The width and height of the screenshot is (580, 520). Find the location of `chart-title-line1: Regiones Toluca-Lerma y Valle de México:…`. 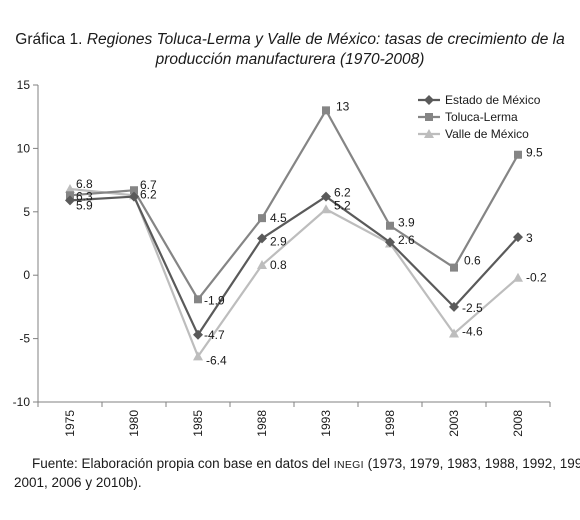

chart-title-line1: Regiones Toluca-Lerma y Valle de México:… is located at coordinates (325, 39).